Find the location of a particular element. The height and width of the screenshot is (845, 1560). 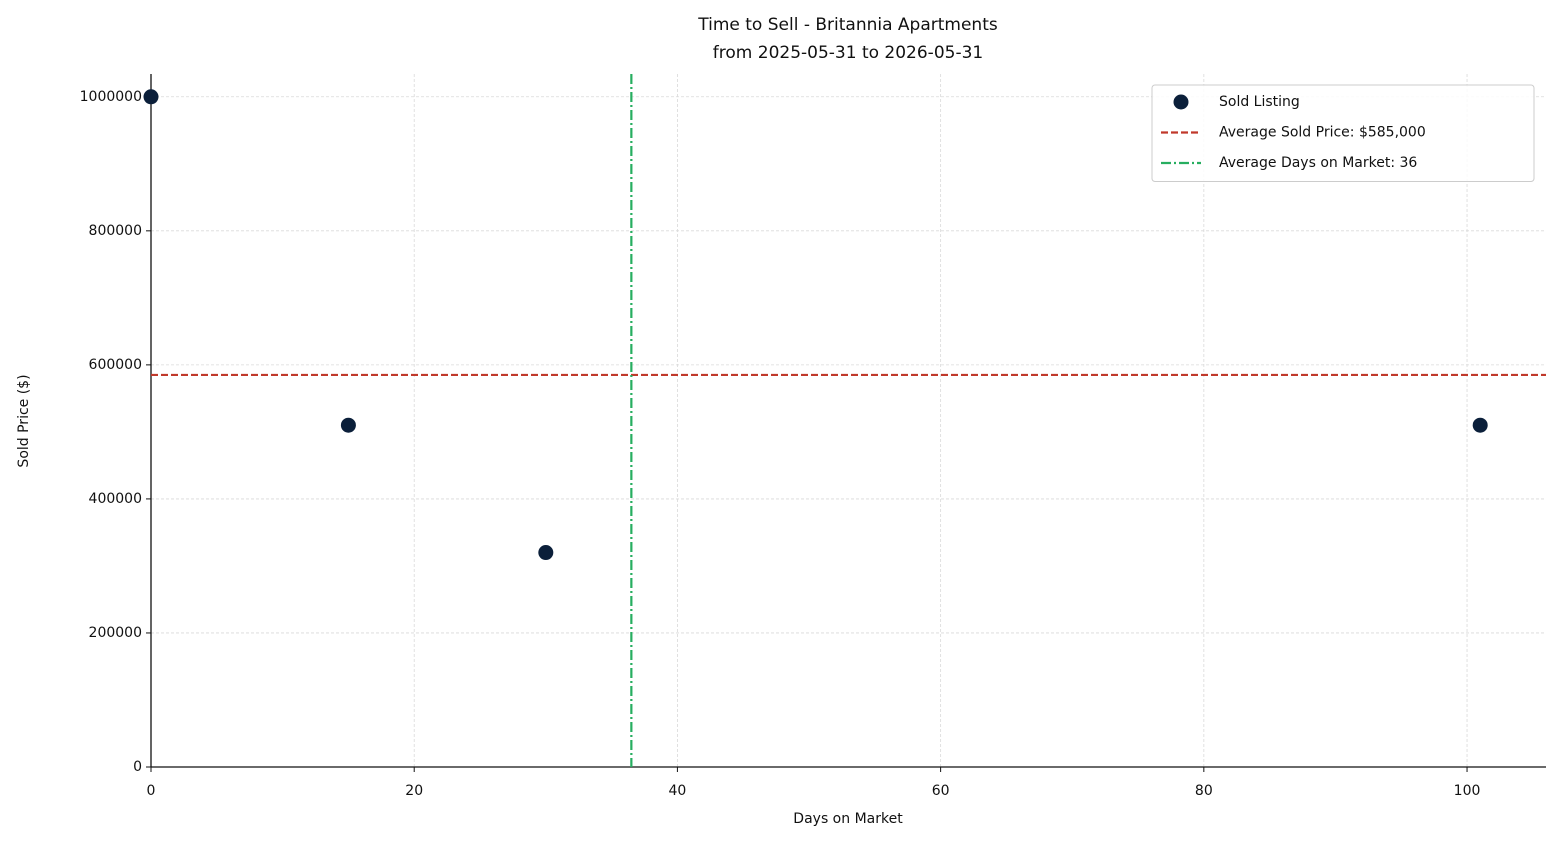

chart-subtitle: from 2025-05-31 to 2026-05-31 is located at coordinates (848, 53).